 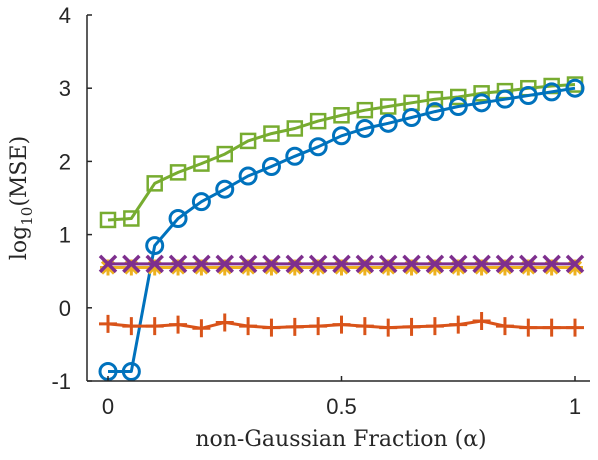 What do you see at coordinates (340, 439) in the screenshot?
I see `x-axis-title: non-Gaussian Fraction (α)` at bounding box center [340, 439].